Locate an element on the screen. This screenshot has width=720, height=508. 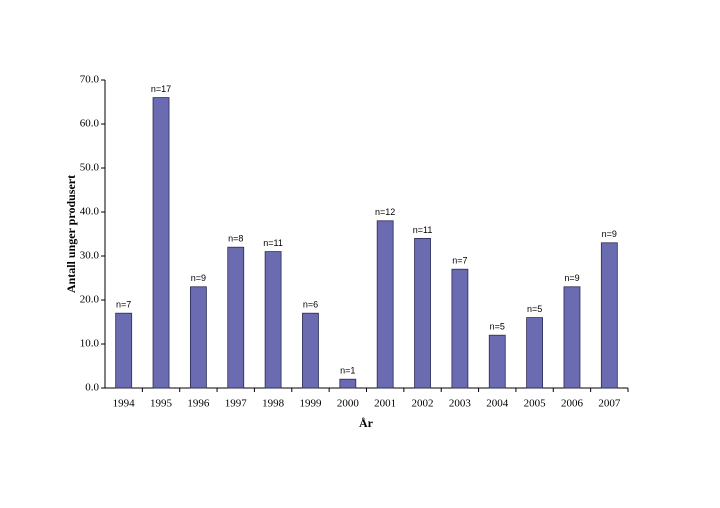
annotation: n=17 is located at coordinates (161, 89).